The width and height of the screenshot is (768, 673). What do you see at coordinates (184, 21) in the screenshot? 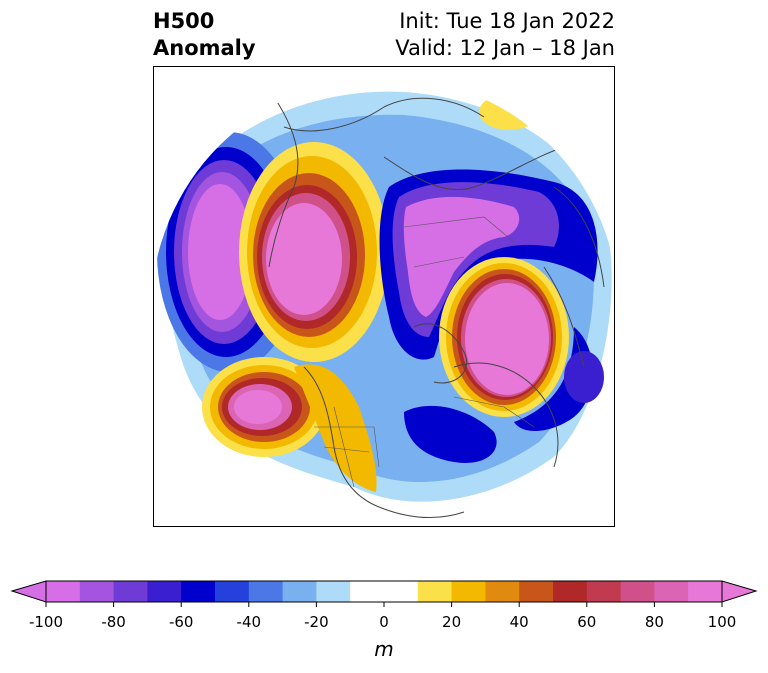
I see `title-line-1: H500` at bounding box center [184, 21].